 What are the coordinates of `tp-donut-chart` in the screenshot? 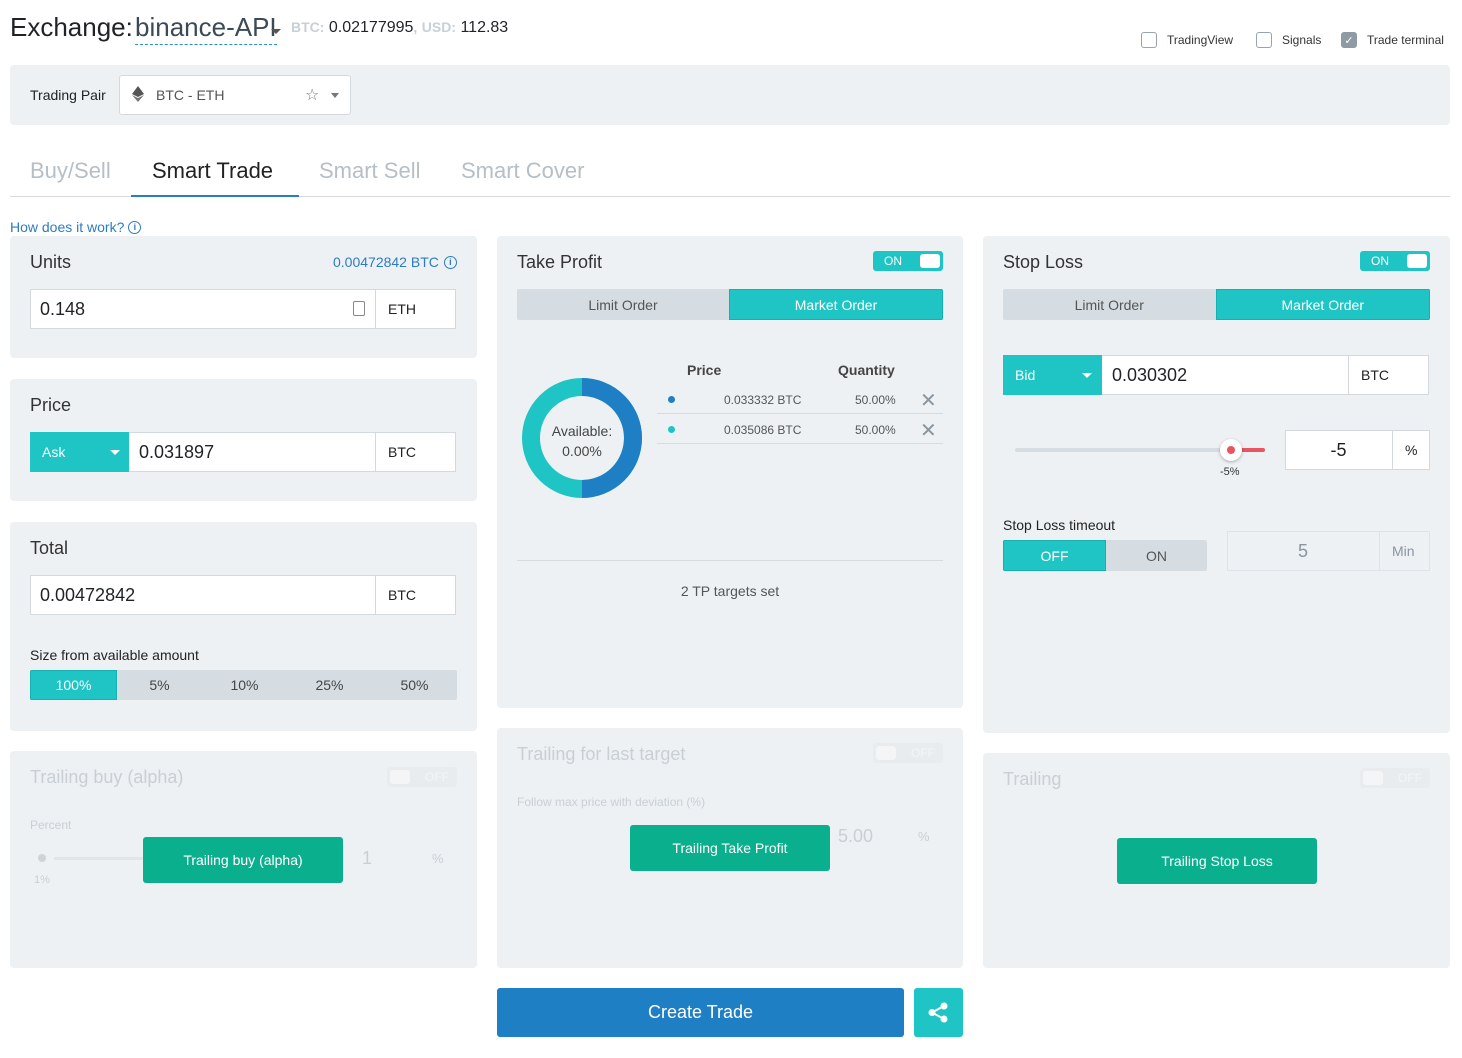 It's located at (582, 438).